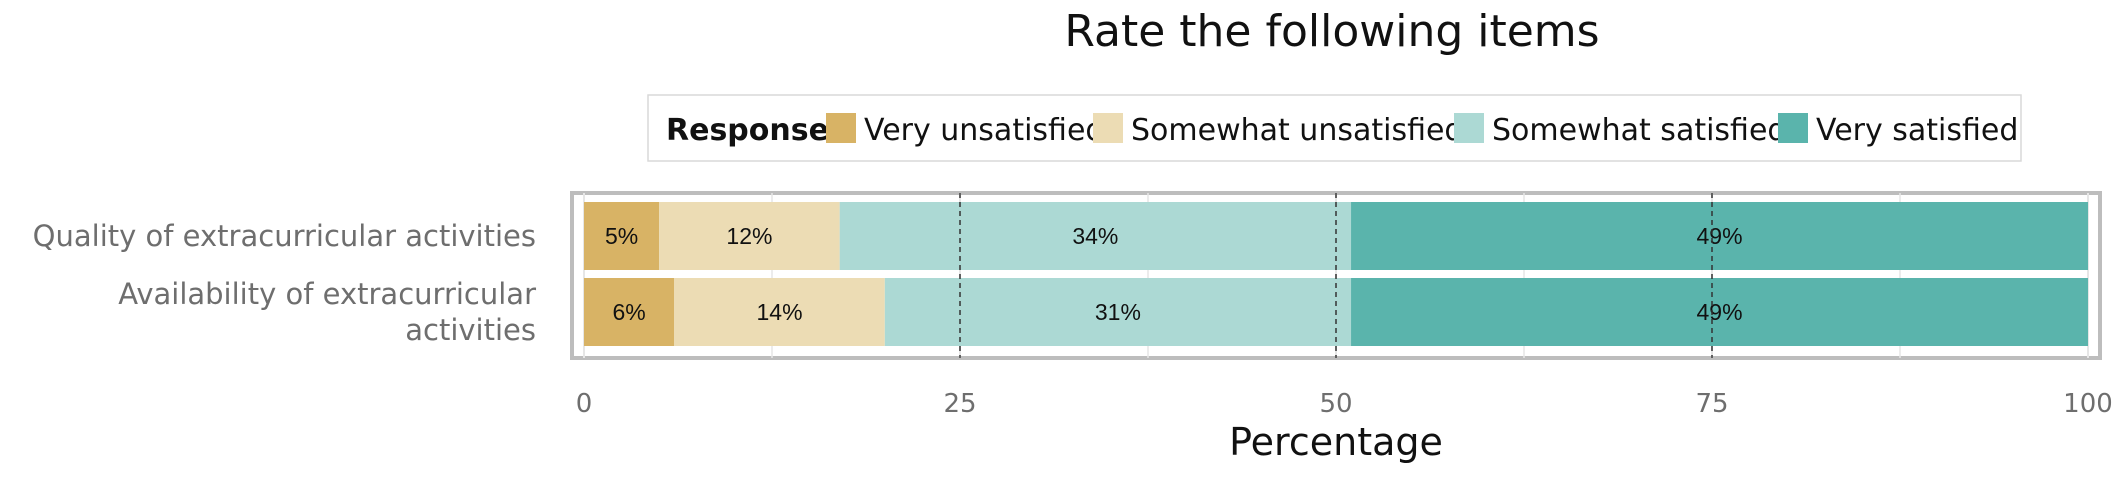 The width and height of the screenshot is (2125, 484). I want to click on x-tick-label: 50, so click(1335, 404).